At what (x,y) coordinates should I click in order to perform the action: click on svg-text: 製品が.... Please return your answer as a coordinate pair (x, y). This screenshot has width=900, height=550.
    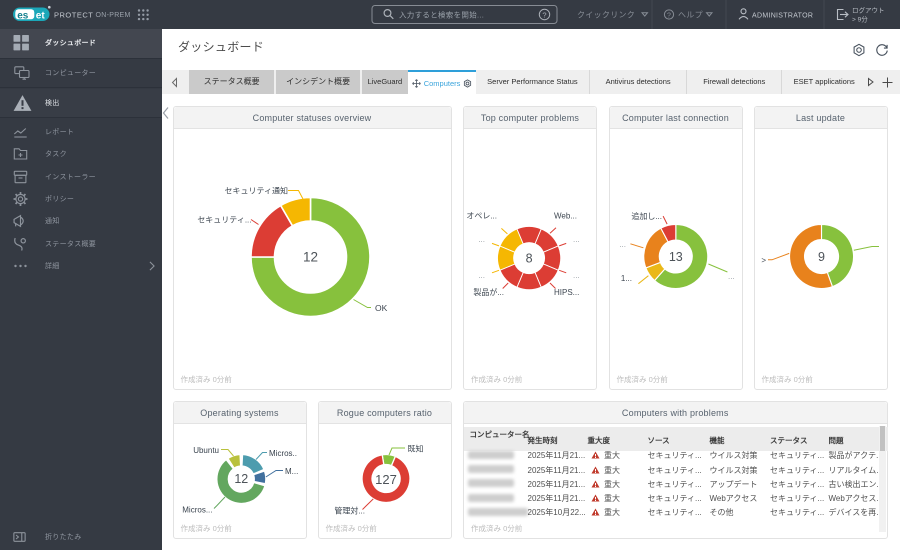
    Looking at the image, I should click on (488, 292).